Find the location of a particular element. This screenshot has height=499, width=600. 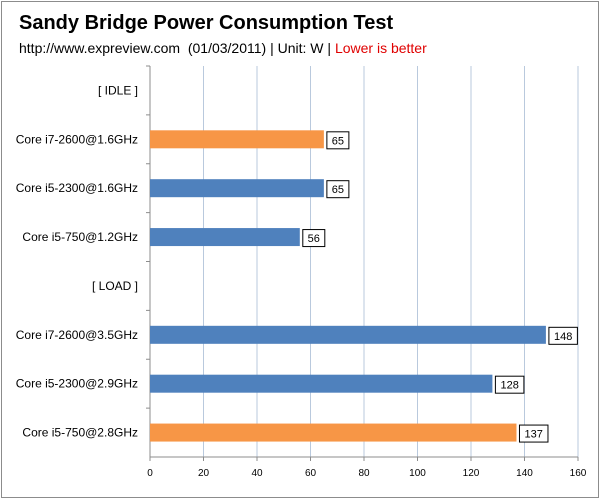

subtitle-note: Lower is better is located at coordinates (380, 48).